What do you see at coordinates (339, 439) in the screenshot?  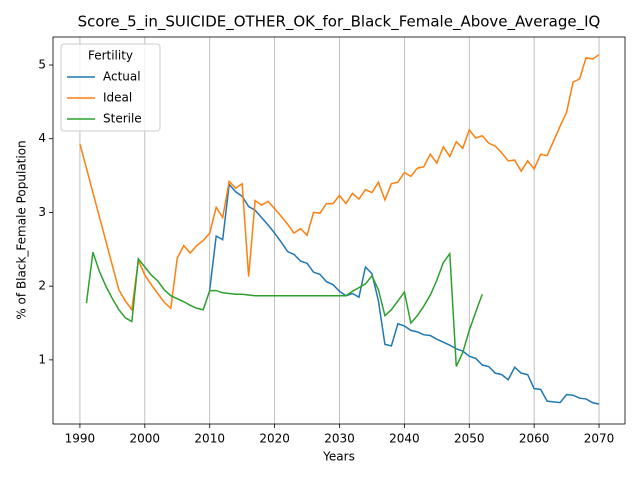 I see `x-tick-label: 2030` at bounding box center [339, 439].